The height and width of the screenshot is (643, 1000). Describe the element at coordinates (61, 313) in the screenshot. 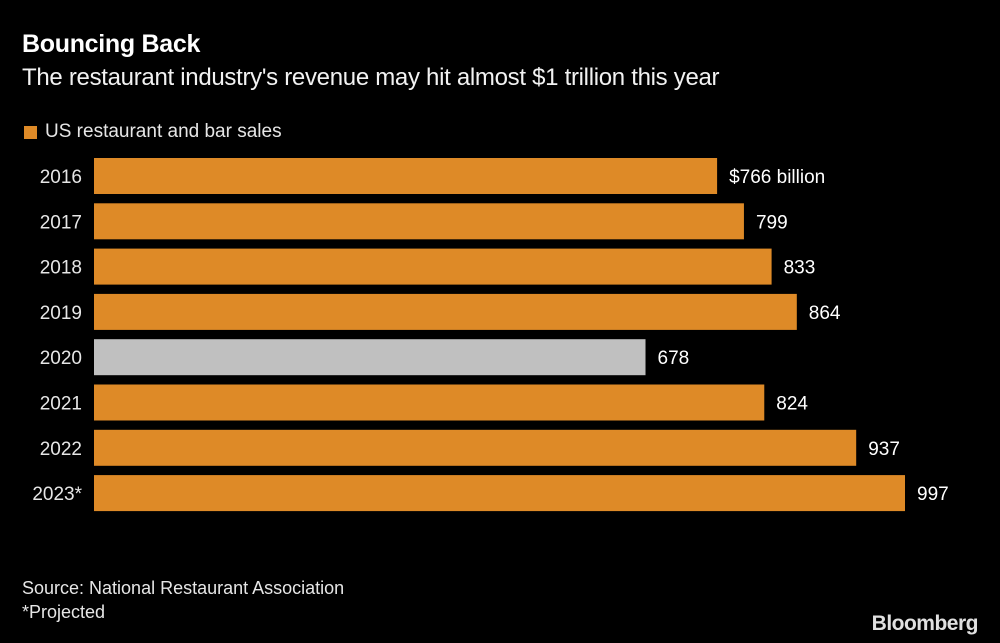

I see `category-label: 2019` at that location.